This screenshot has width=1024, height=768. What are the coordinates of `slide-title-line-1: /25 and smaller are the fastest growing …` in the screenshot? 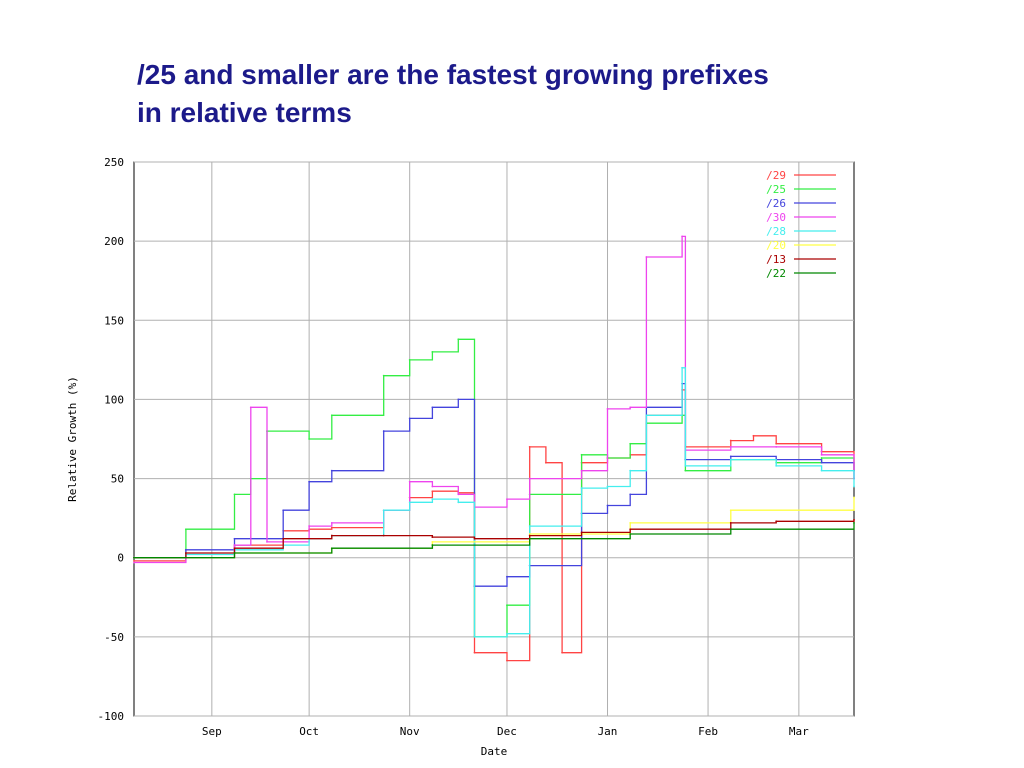 It's located at (453, 74).